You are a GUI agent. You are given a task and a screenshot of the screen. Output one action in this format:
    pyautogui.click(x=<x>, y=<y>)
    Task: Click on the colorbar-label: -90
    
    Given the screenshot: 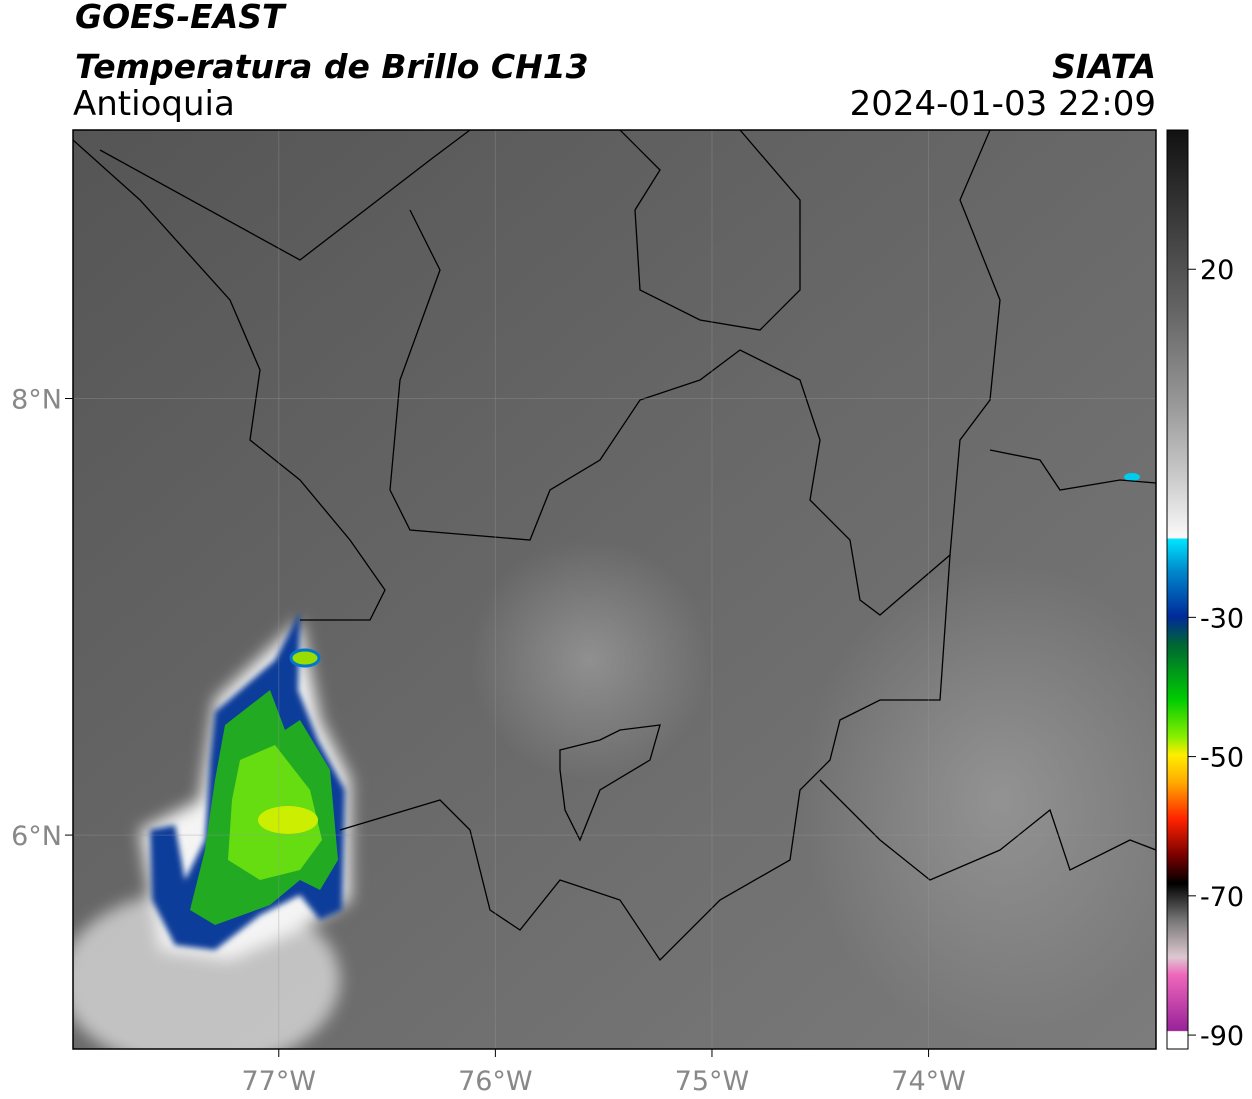 What is the action you would take?
    pyautogui.click(x=1222, y=1036)
    